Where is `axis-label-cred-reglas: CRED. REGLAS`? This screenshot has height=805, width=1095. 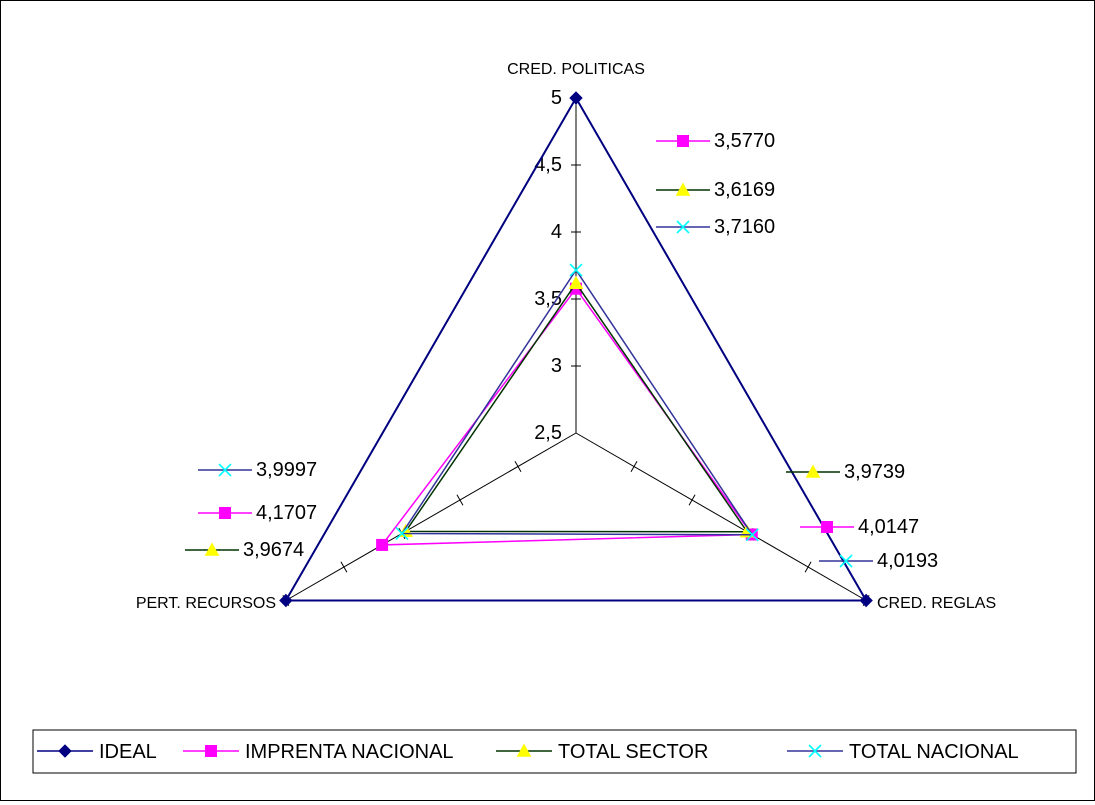 axis-label-cred-reglas: CRED. REGLAS is located at coordinates (936, 603).